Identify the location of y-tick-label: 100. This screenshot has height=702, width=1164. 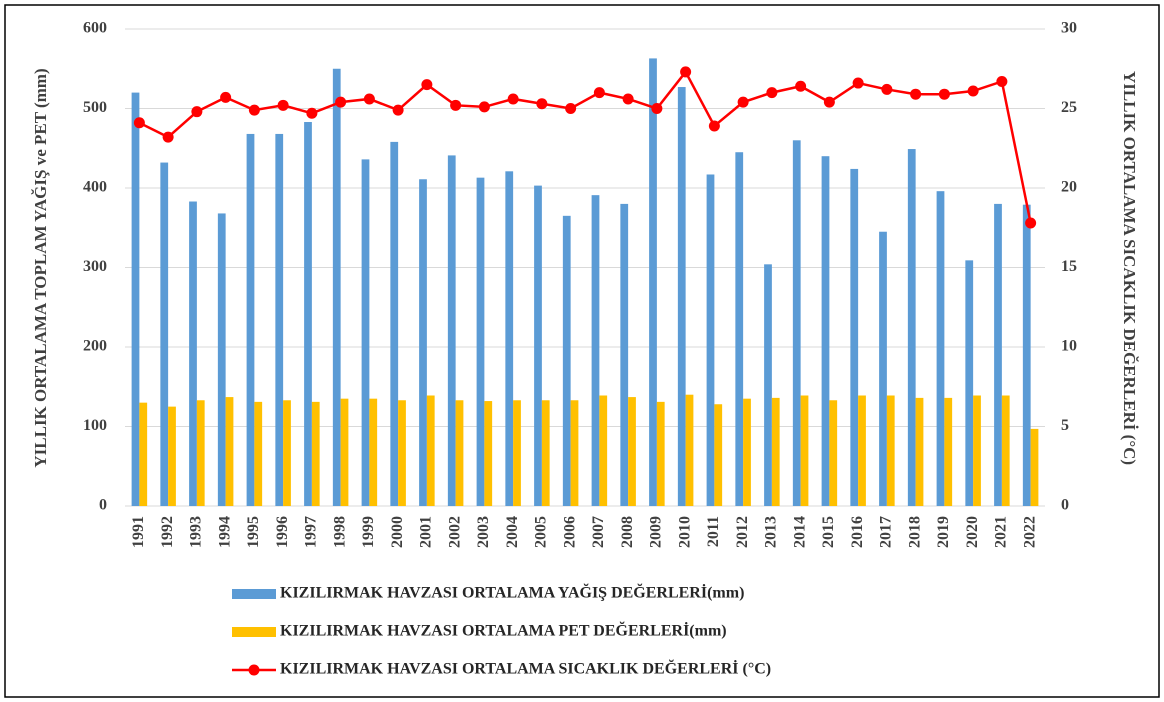
(95, 425).